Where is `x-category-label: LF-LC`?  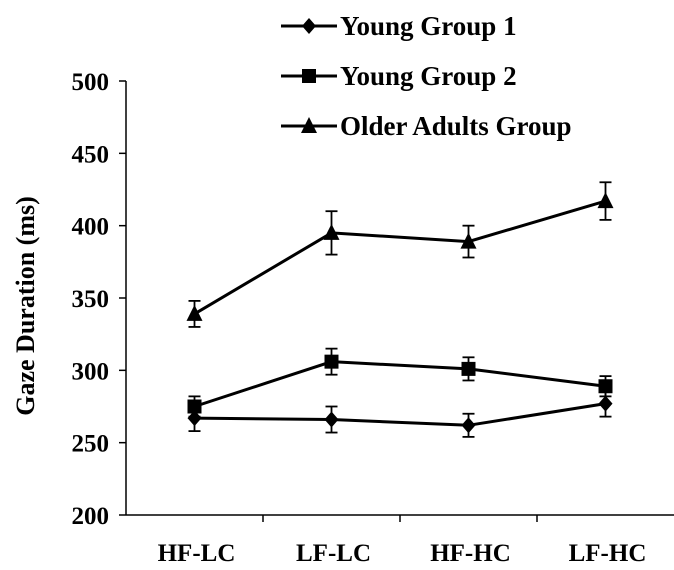 x-category-label: LF-LC is located at coordinates (333, 553).